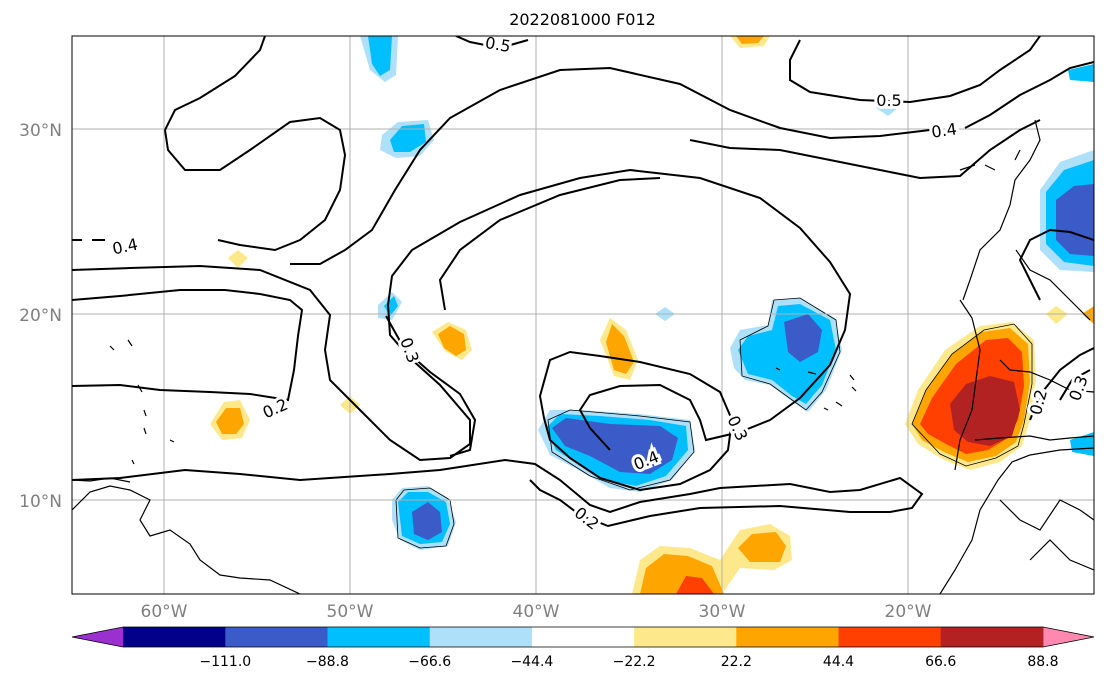 This screenshot has height=685, width=1105. I want to click on colorbar-tick-label: 88.8, so click(1042, 662).